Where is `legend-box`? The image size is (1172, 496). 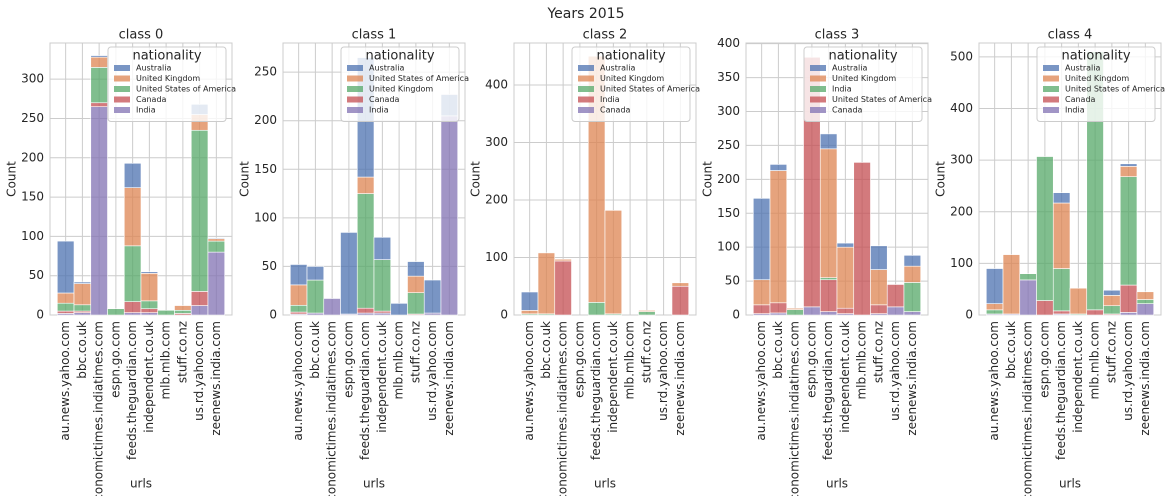
legend-box is located at coordinates (400, 84).